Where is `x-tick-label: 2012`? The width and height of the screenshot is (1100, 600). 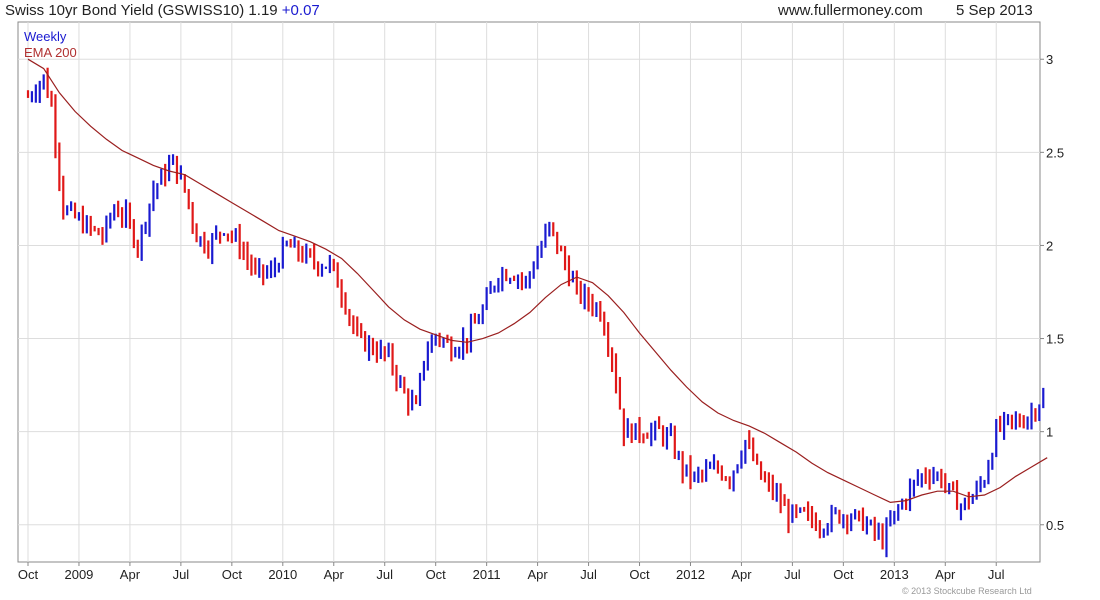 x-tick-label: 2012 is located at coordinates (690, 574).